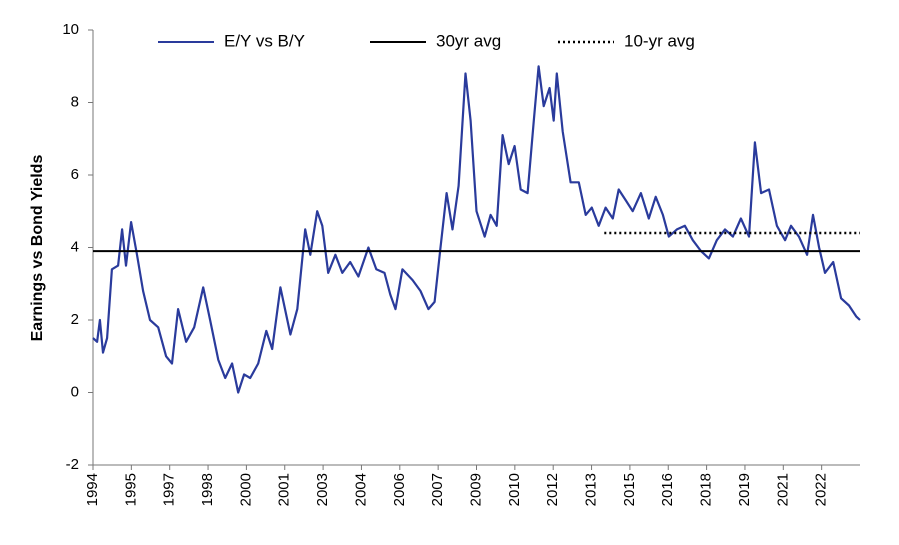  What do you see at coordinates (130, 489) in the screenshot?
I see `x-tick-label: 1995` at bounding box center [130, 489].